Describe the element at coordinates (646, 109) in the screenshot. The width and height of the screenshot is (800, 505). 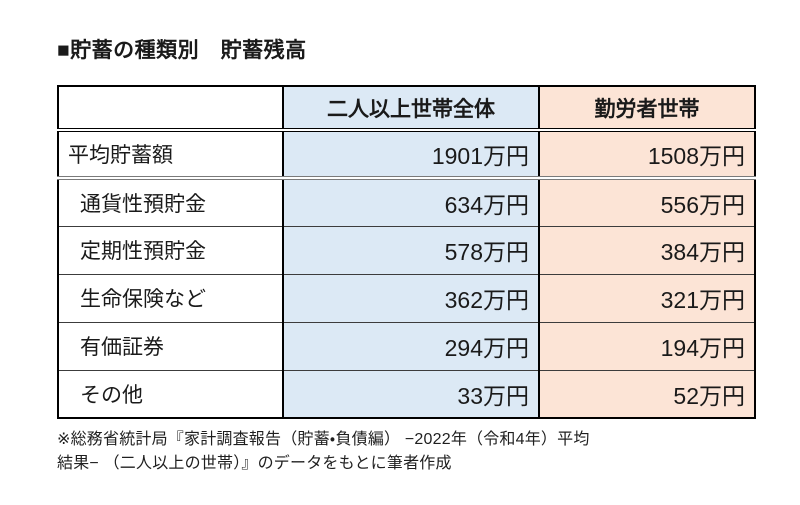
I see `col-header-worker-households: 勤労者世帯` at that location.